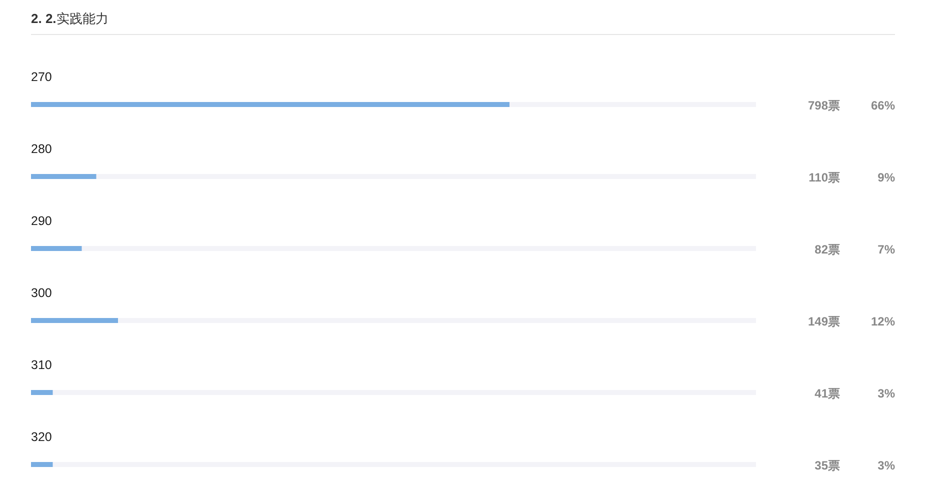  What do you see at coordinates (887, 177) in the screenshot?
I see `data-label: 9%` at bounding box center [887, 177].